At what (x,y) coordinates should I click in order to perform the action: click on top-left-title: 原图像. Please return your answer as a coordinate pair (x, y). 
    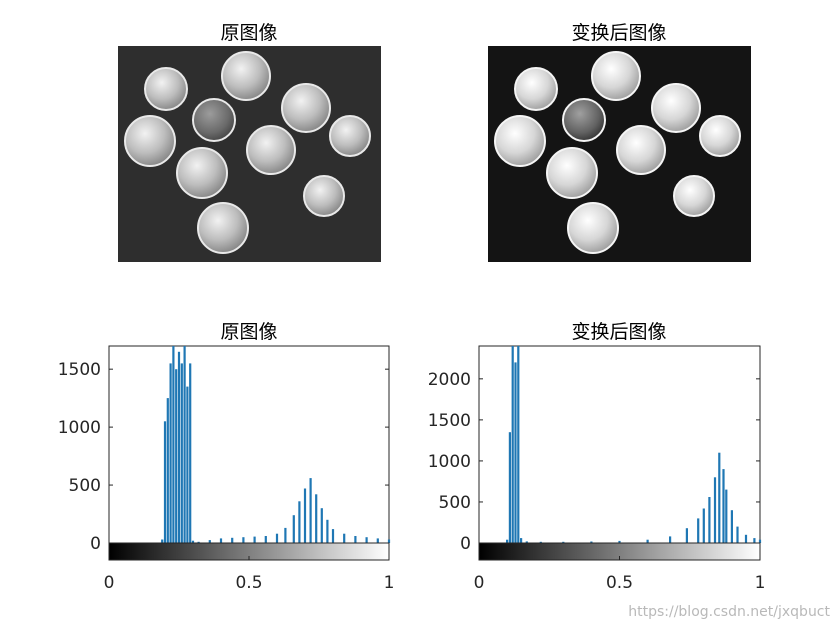
    Looking at the image, I should click on (249, 33).